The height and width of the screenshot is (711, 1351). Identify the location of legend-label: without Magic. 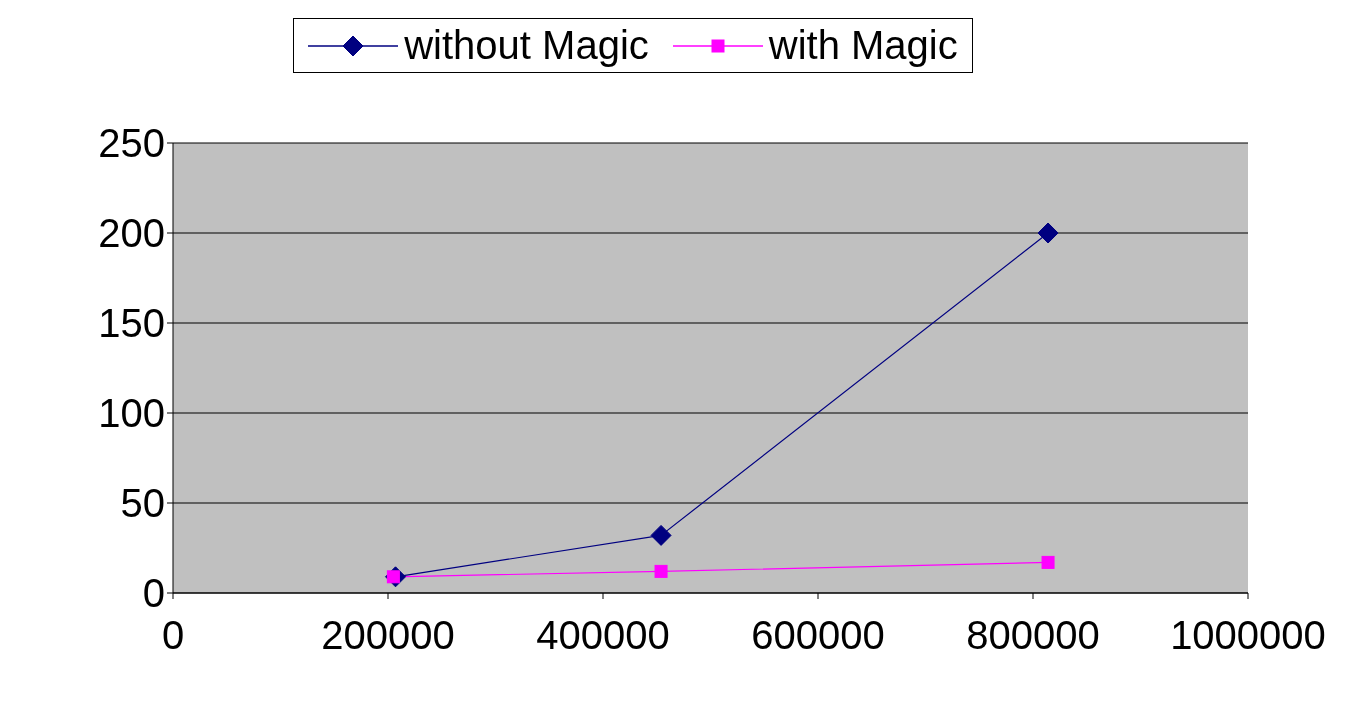
(526, 45).